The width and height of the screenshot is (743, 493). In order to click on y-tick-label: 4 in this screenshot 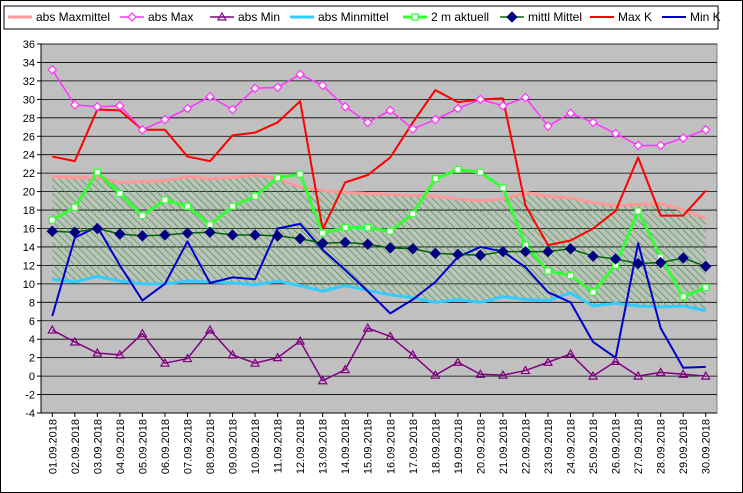, I will do `click(32, 340)`.